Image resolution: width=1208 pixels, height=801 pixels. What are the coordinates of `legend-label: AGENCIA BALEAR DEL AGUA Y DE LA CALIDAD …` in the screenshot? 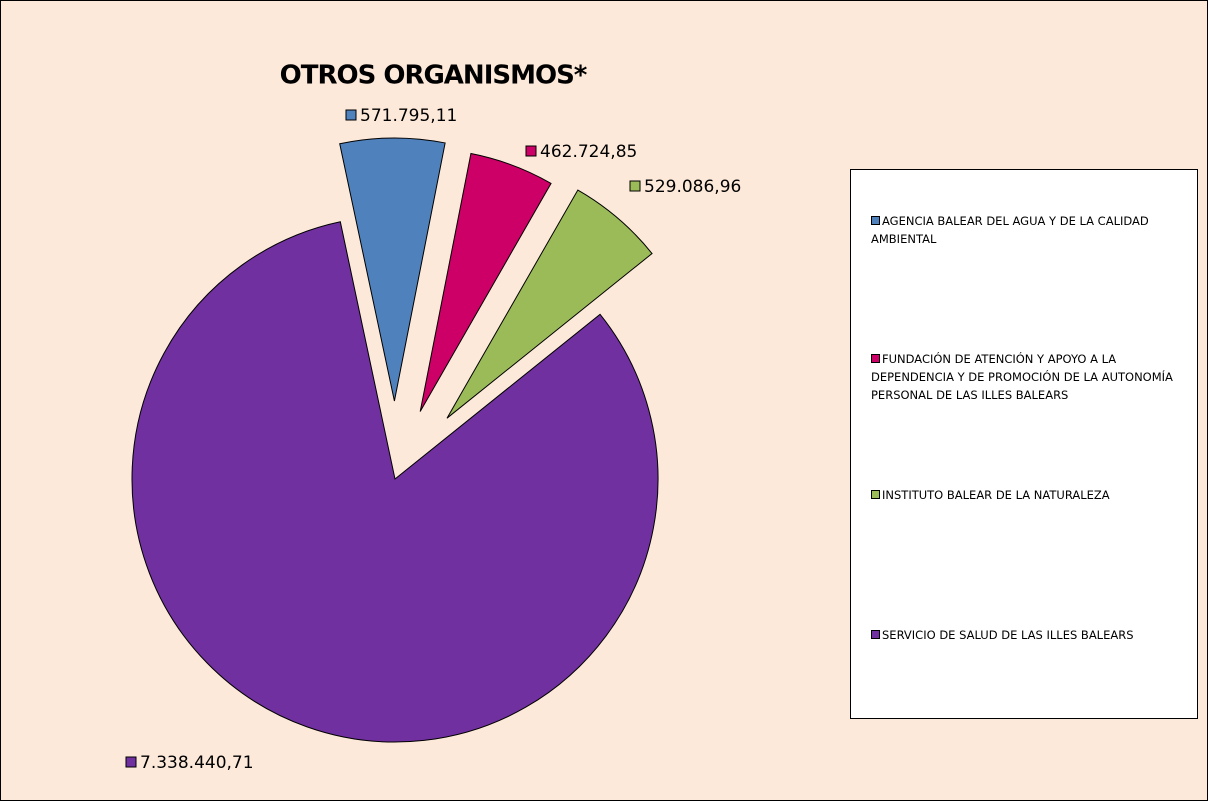 It's located at (1010, 230).